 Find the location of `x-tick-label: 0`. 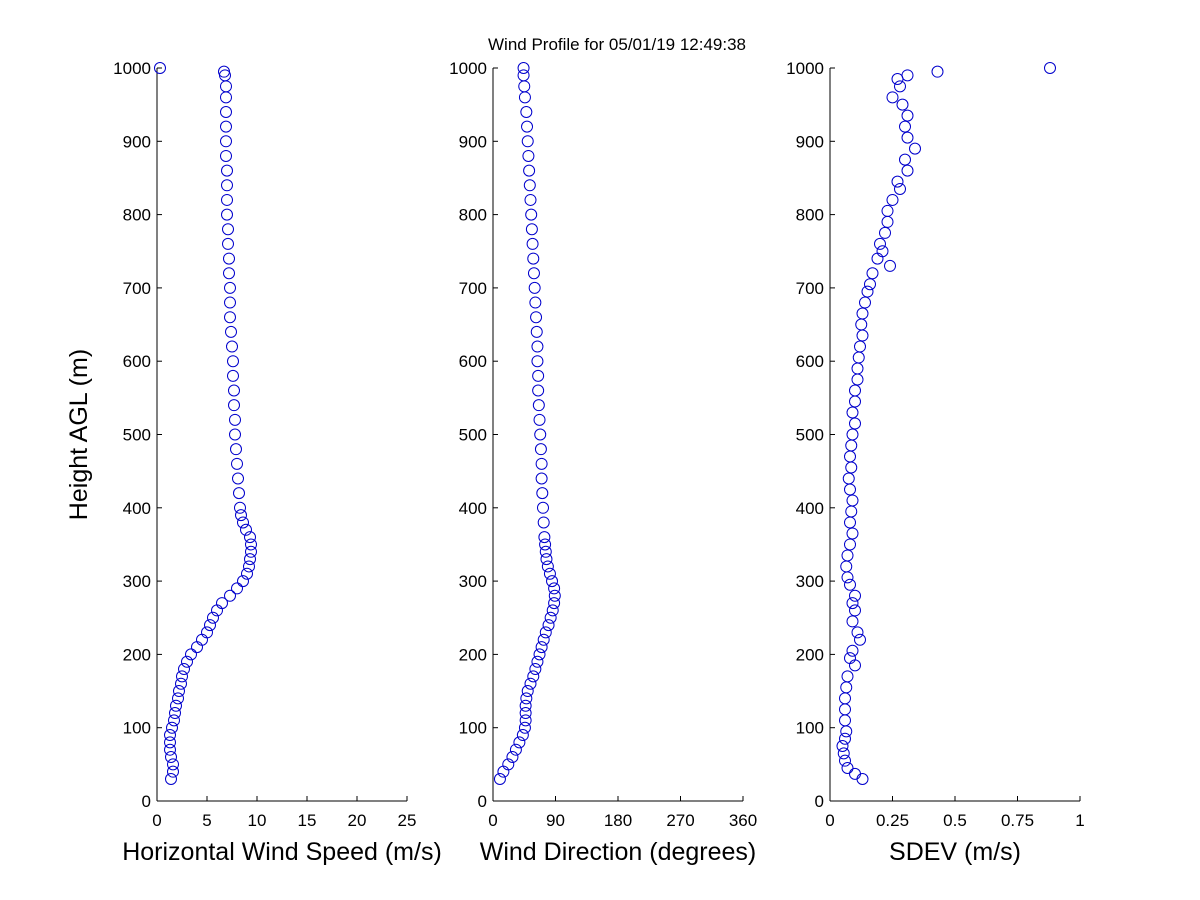

x-tick-label: 0 is located at coordinates (492, 820).